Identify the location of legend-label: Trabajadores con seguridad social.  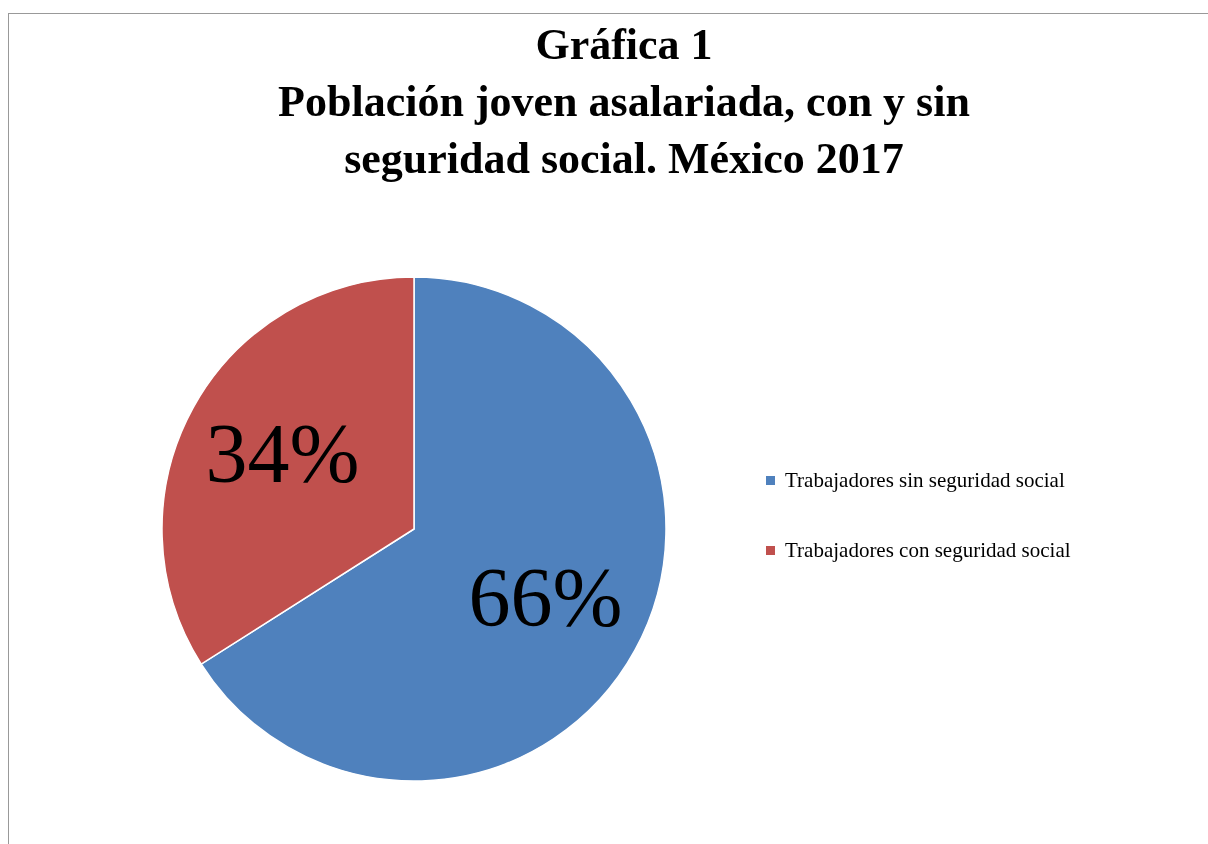
(928, 549).